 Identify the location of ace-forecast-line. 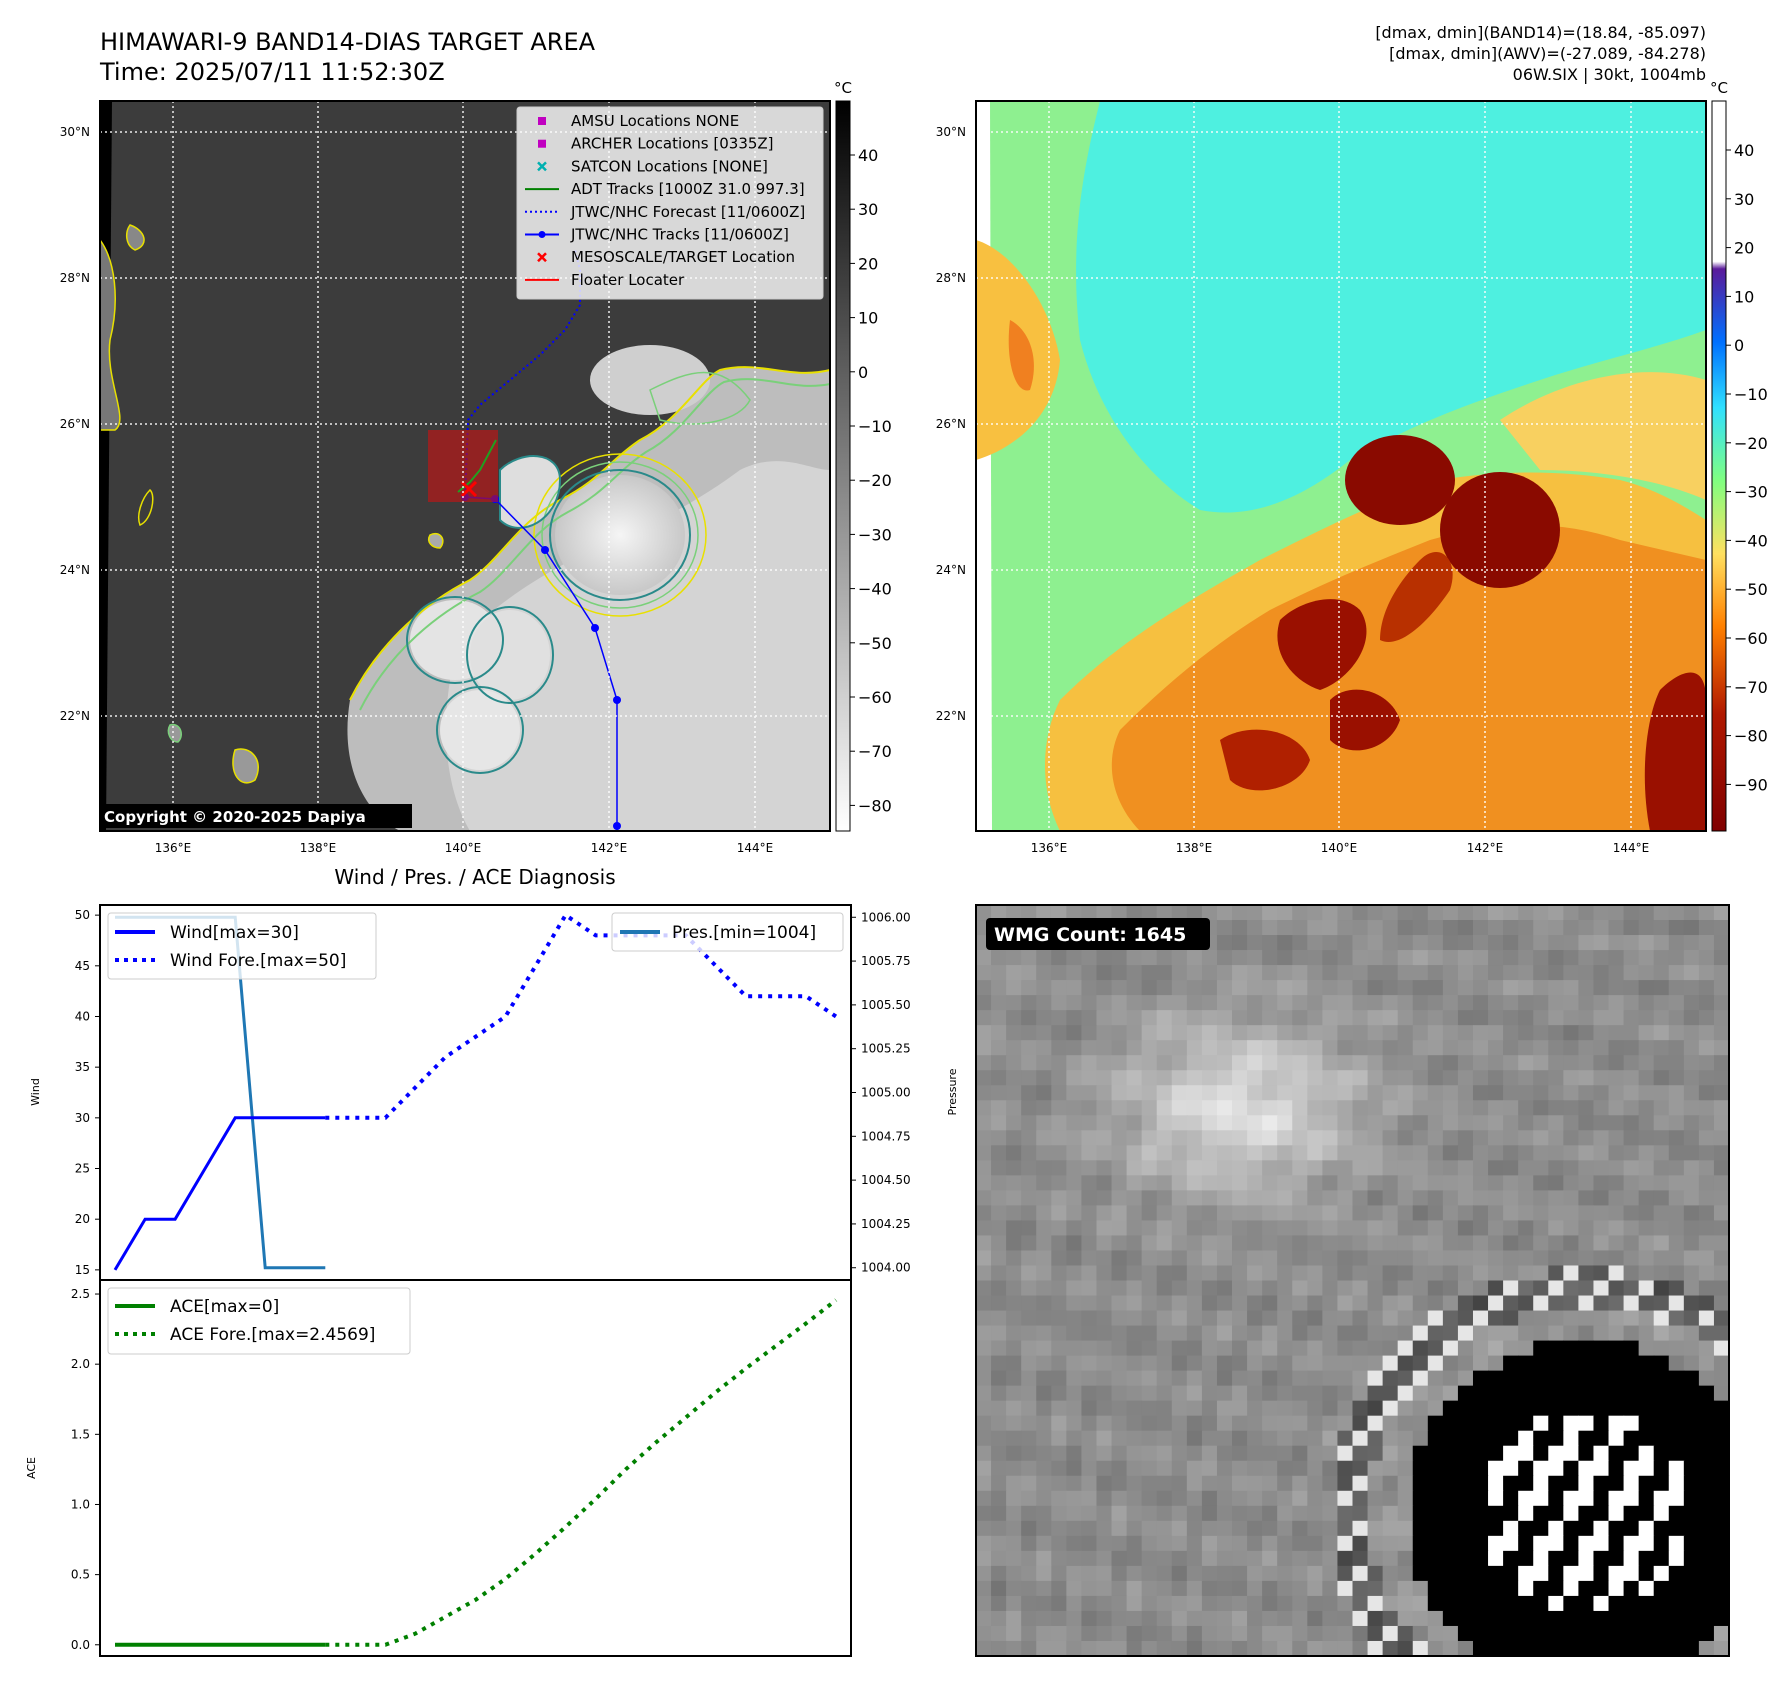
(581, 1472).